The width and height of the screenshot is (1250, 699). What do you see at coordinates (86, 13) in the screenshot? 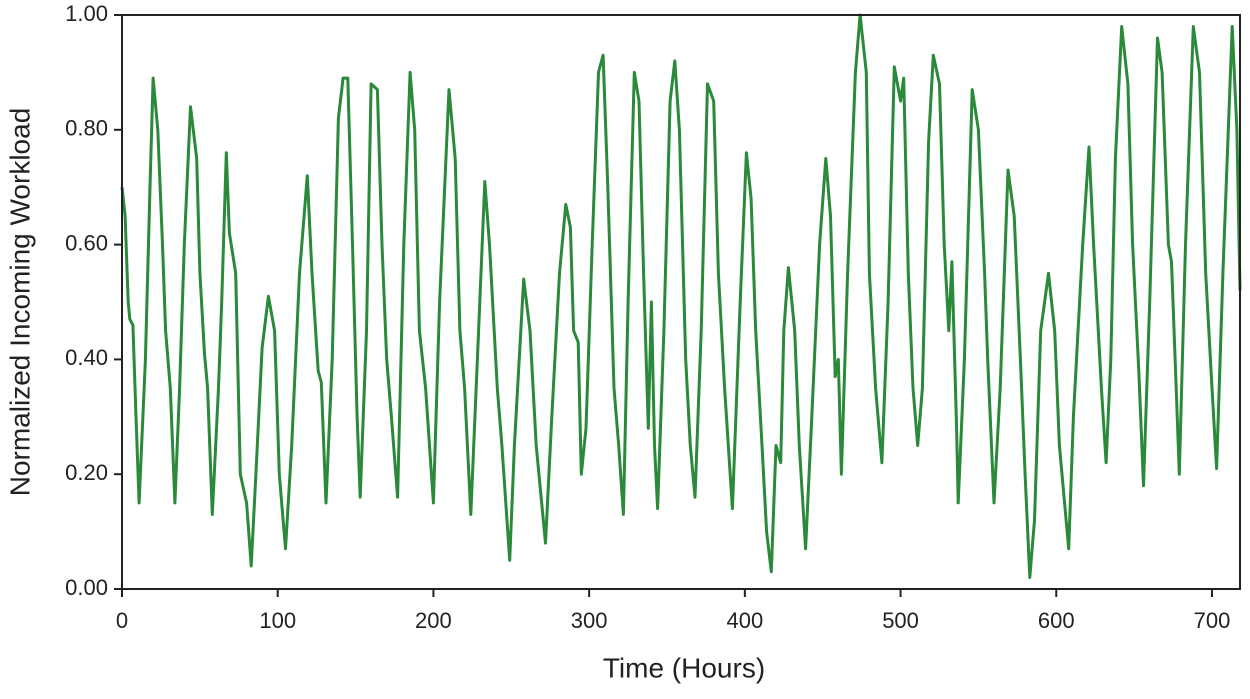
I see `y-tick-label: 1.00` at bounding box center [86, 13].